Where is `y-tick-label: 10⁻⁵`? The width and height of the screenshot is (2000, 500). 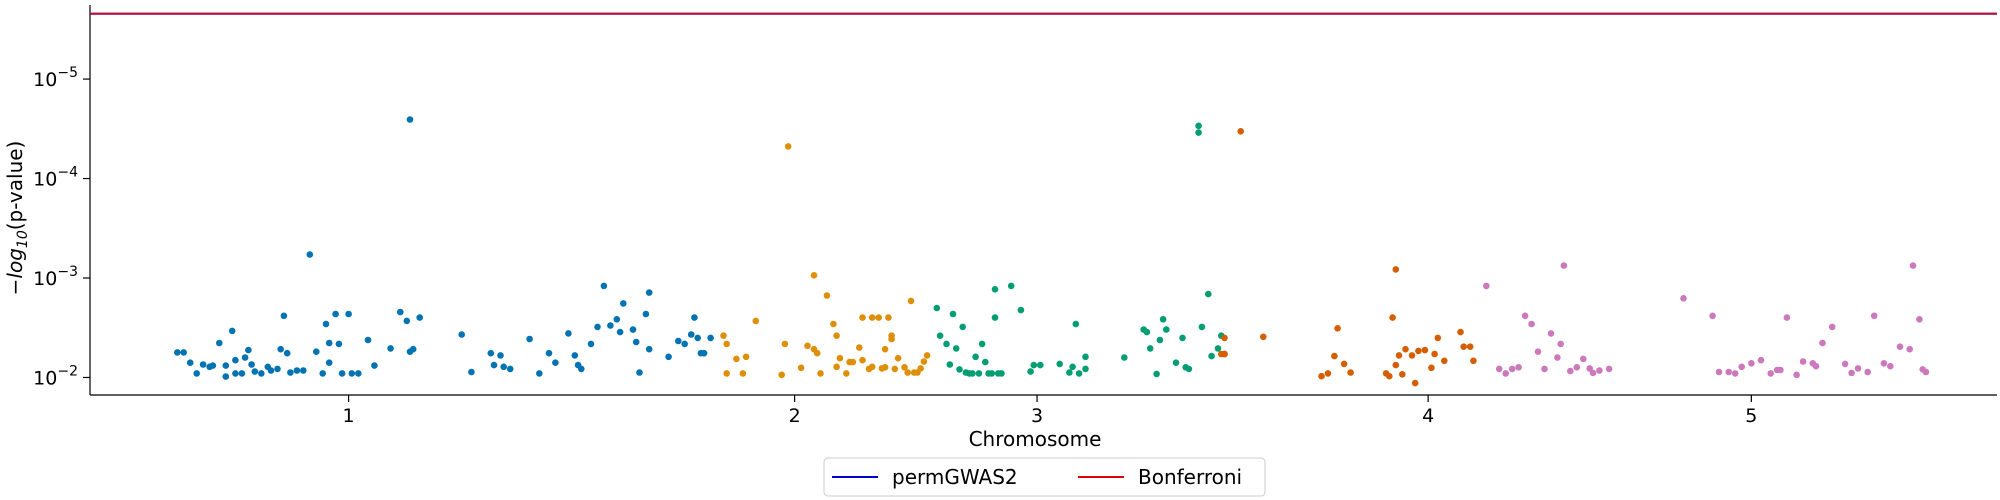
y-tick-label: 10⁻⁵ is located at coordinates (55, 78).